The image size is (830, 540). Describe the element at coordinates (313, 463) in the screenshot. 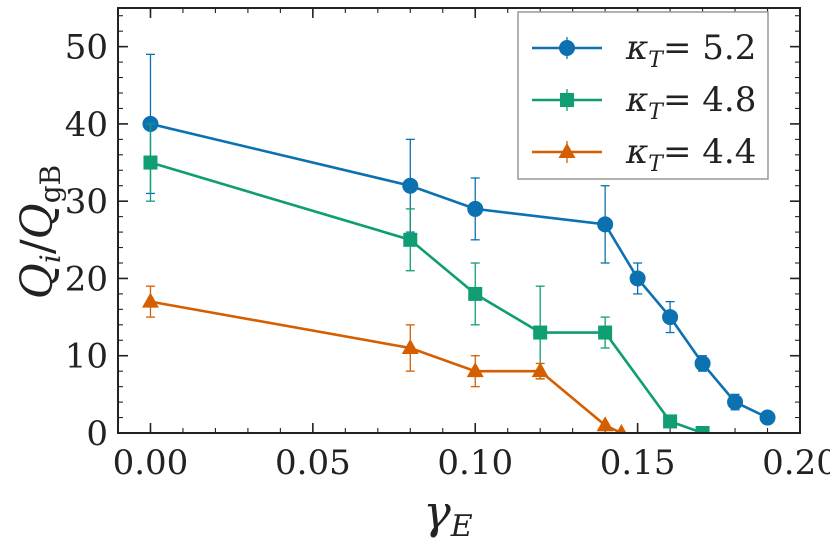

I see `x-tick-label: 0.05` at that location.